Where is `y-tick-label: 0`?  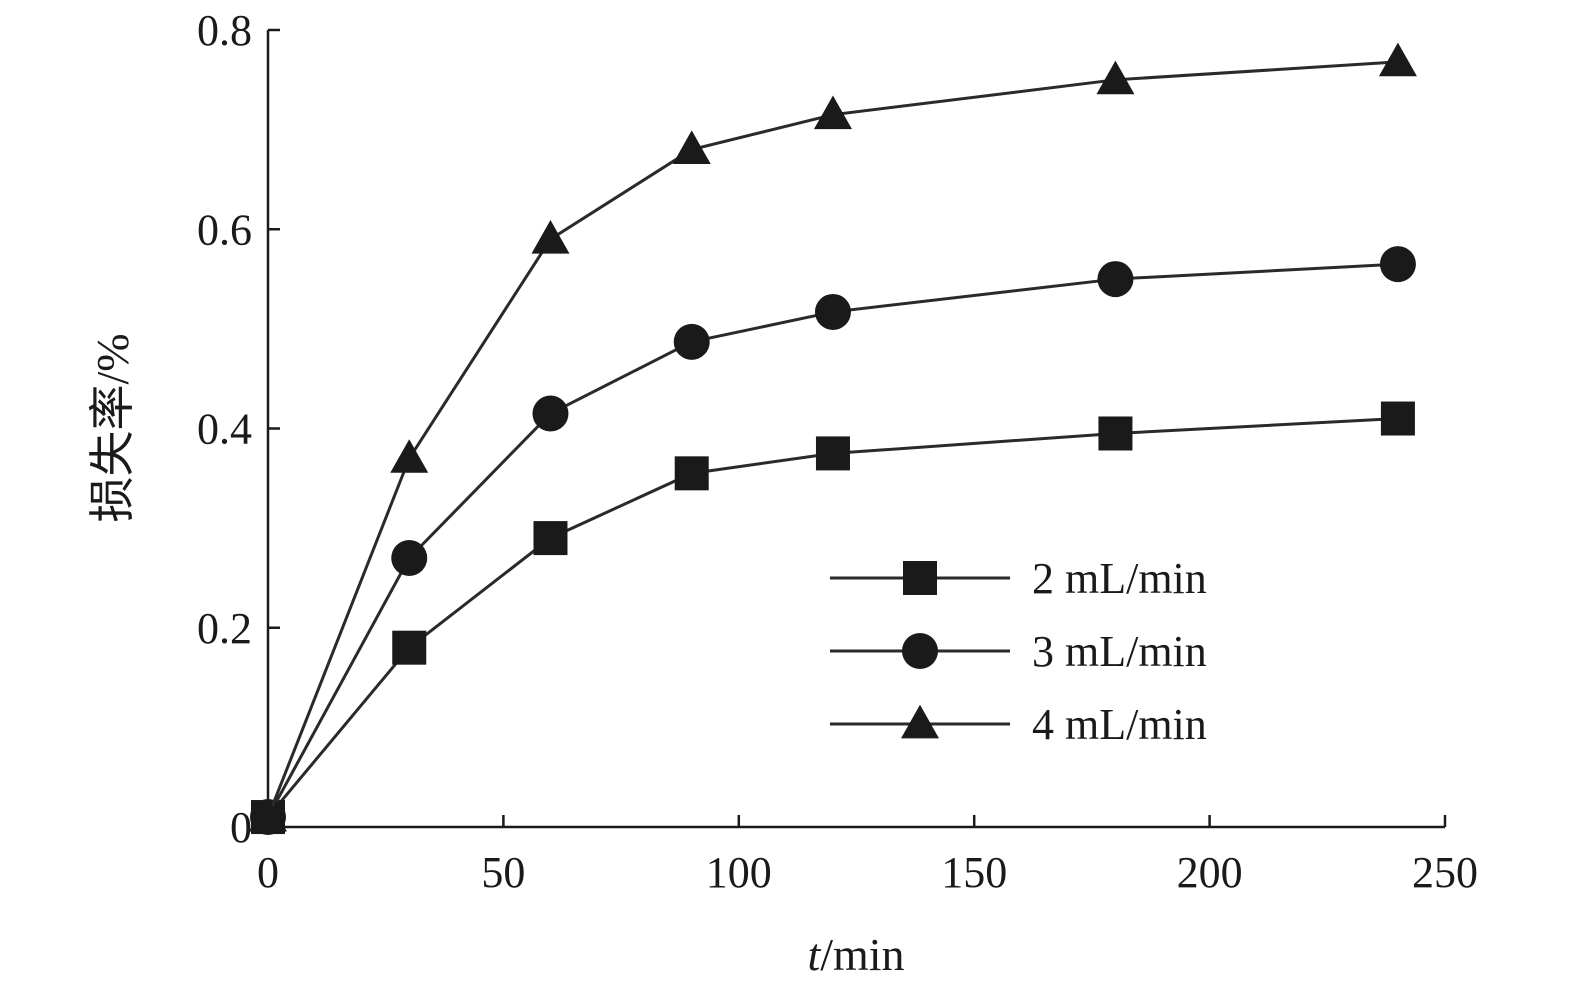 y-tick-label: 0 is located at coordinates (241, 827).